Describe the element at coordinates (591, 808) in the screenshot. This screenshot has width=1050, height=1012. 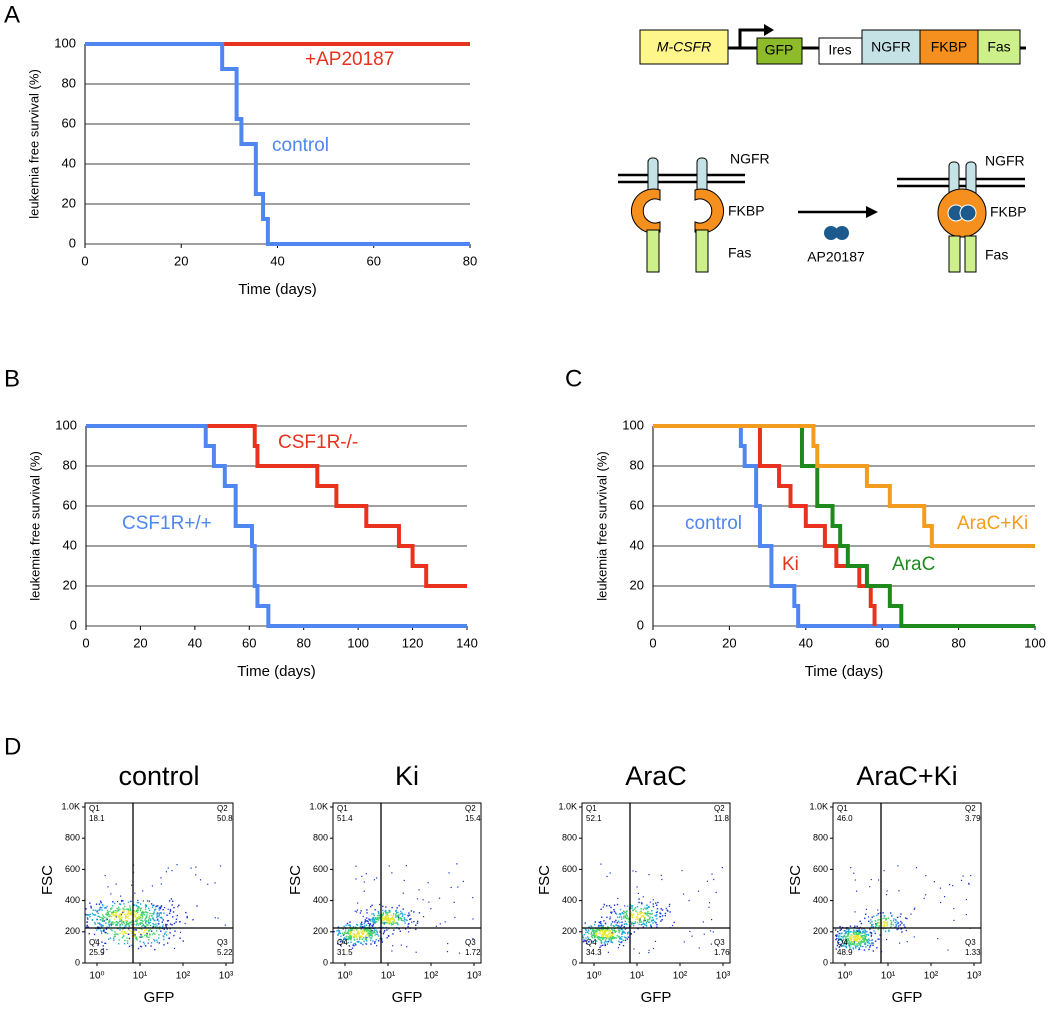
I see `quadrant-name: Q1` at that location.